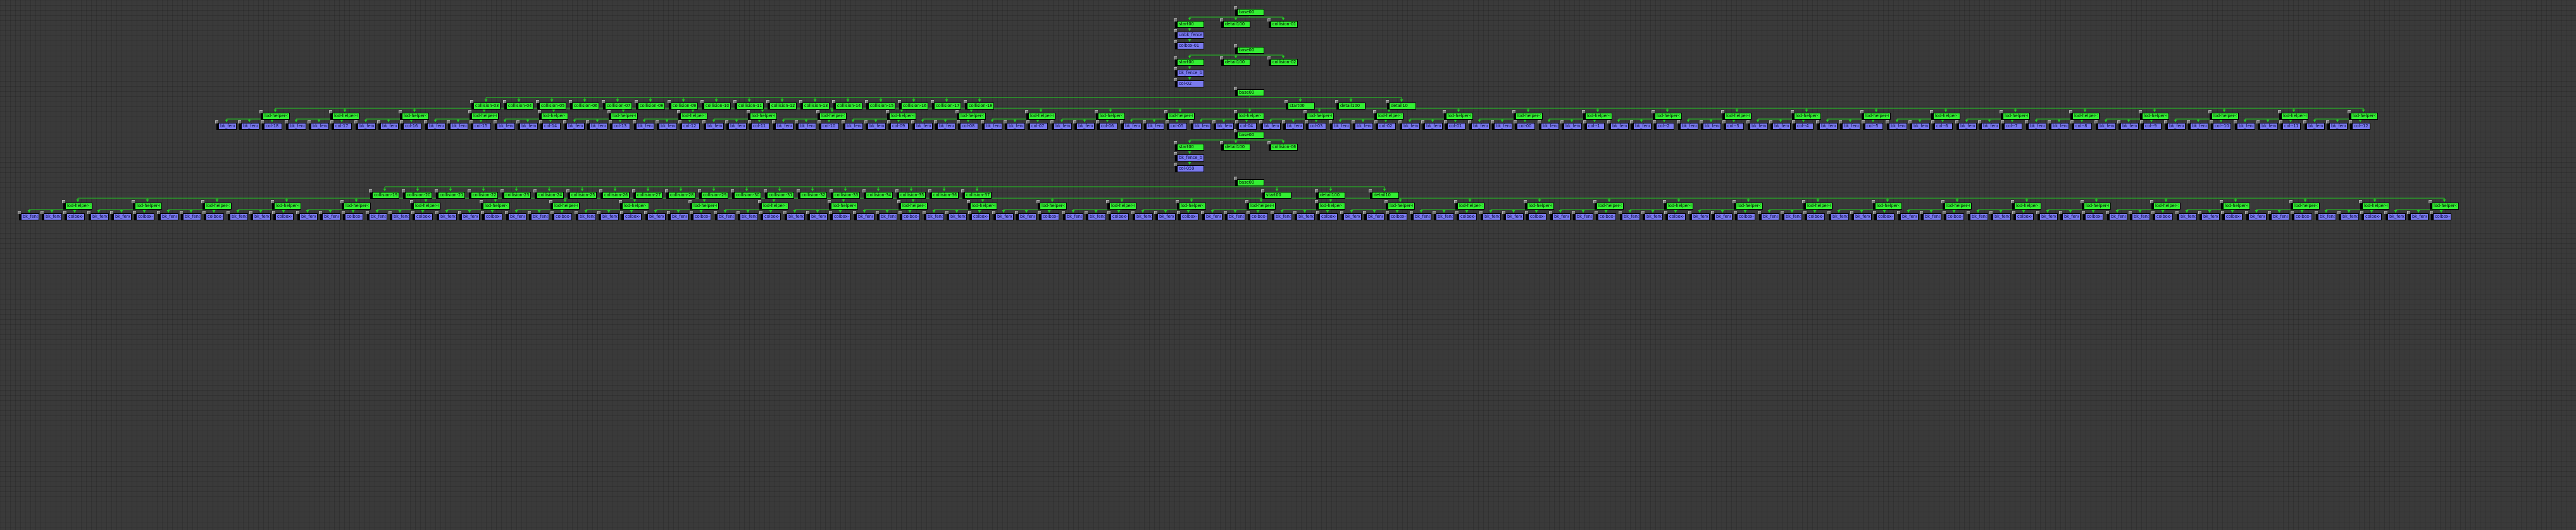 This screenshot has height=530, width=2576. I want to click on cluster5-leaf-11-2: colbox-26, so click(840, 216).